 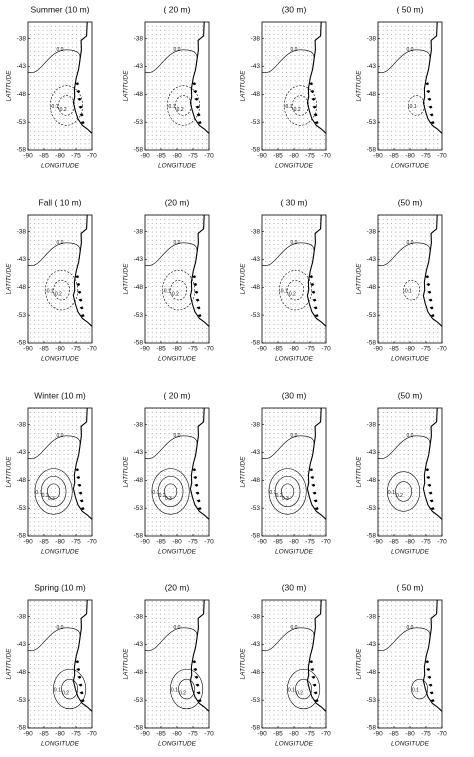 I want to click on contour-label: 0.3, so click(x=51, y=499).